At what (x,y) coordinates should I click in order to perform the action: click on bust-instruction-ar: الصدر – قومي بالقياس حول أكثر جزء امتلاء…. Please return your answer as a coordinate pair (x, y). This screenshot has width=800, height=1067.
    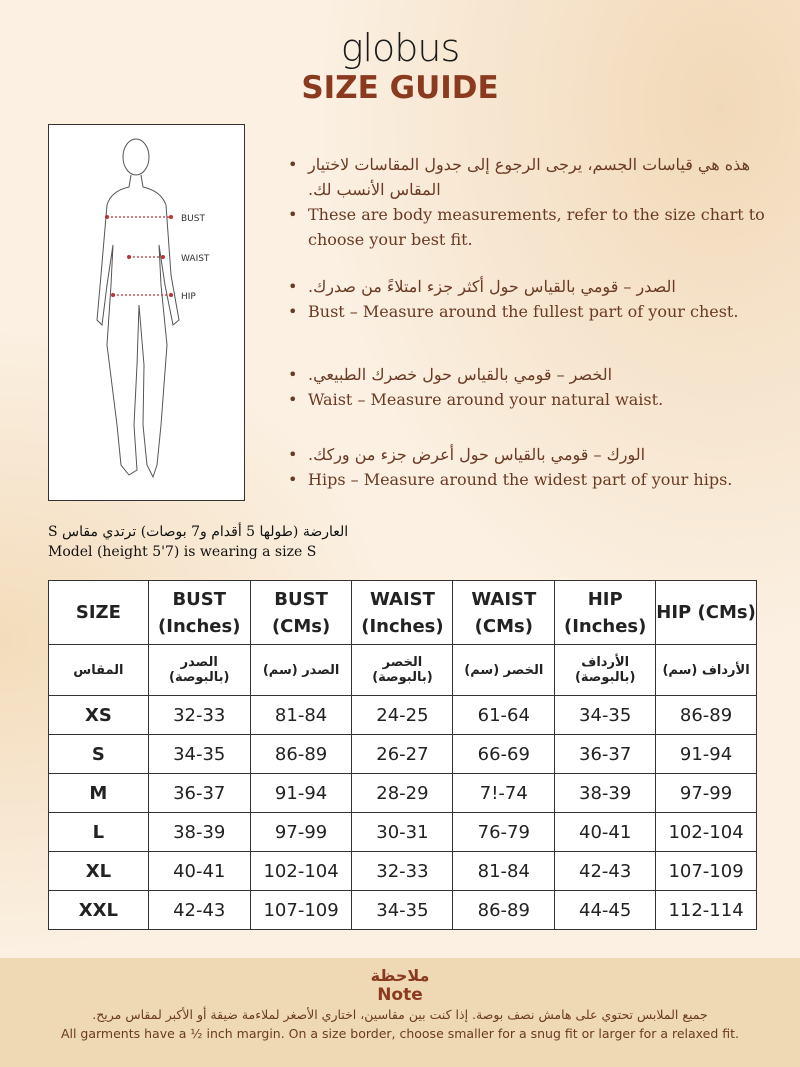
    Looking at the image, I should click on (528, 286).